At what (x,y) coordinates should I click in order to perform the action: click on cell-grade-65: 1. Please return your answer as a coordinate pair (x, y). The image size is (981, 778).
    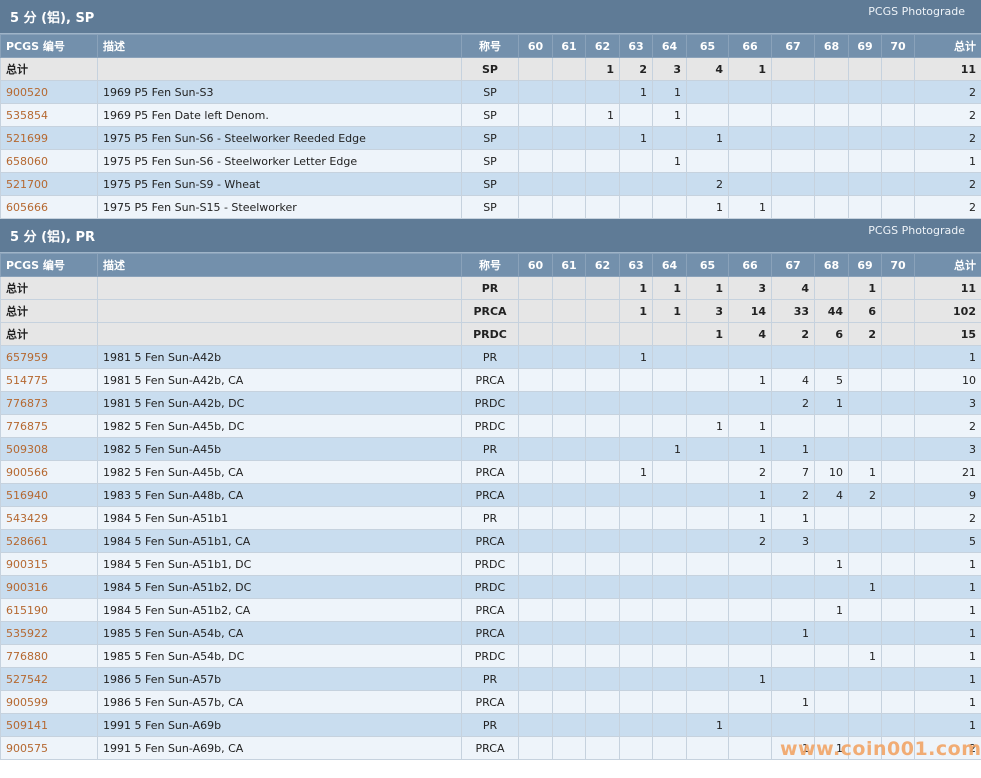
    Looking at the image, I should click on (707, 207).